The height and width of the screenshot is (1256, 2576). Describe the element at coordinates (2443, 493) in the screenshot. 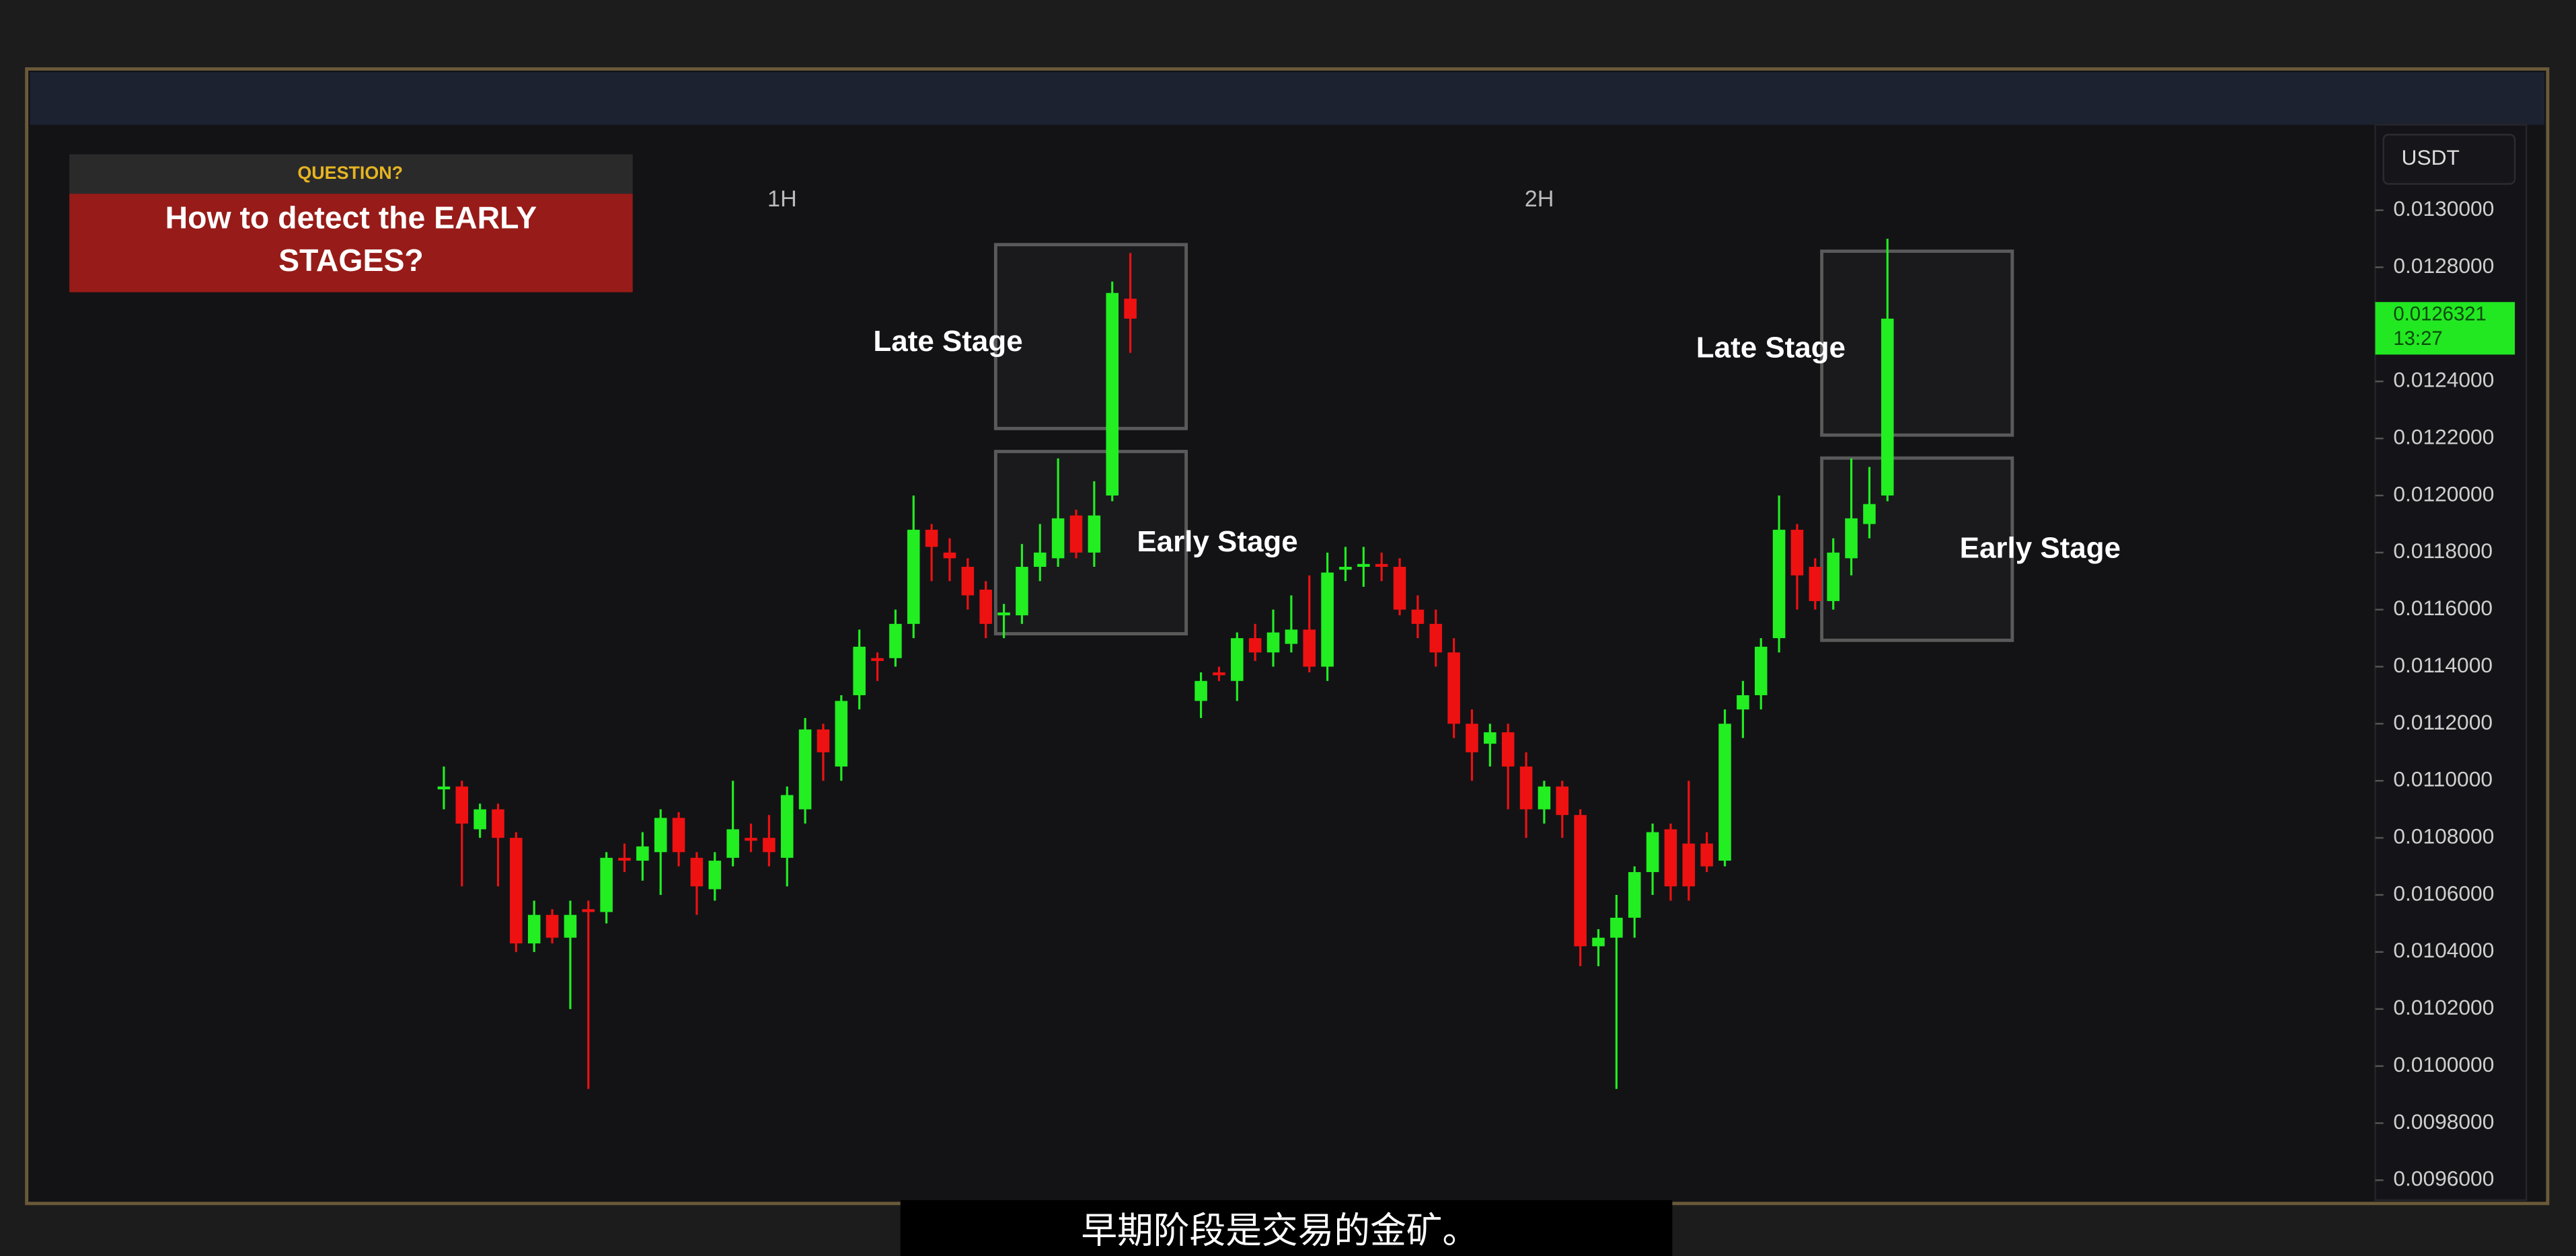

I see `y-tick-label: 0.0120000` at that location.